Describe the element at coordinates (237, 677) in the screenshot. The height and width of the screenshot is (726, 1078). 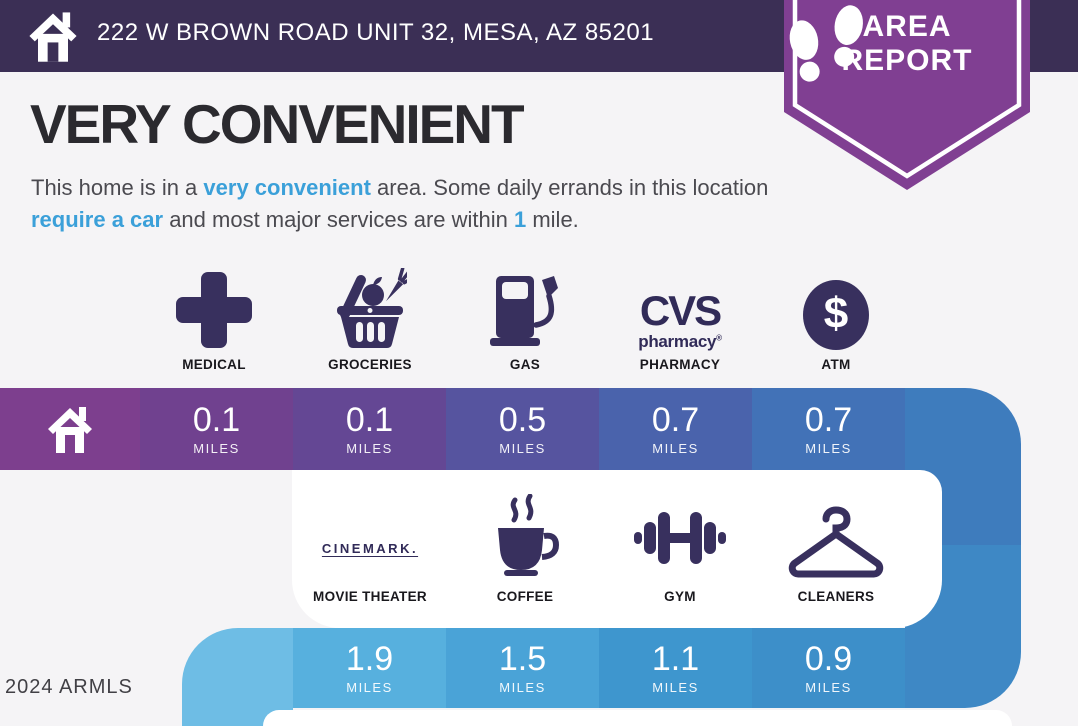
I see `bar2-left-connector` at that location.